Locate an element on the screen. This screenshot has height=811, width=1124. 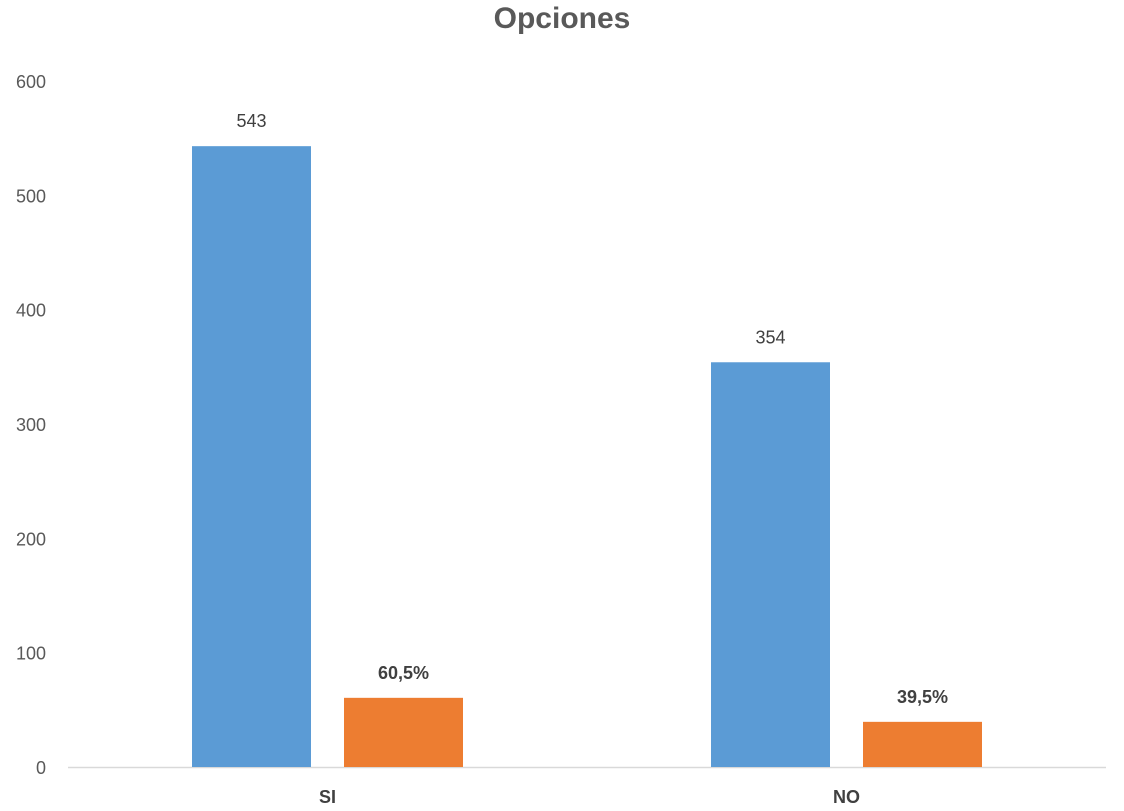
category-labels: SI NO is located at coordinates (589, 797).